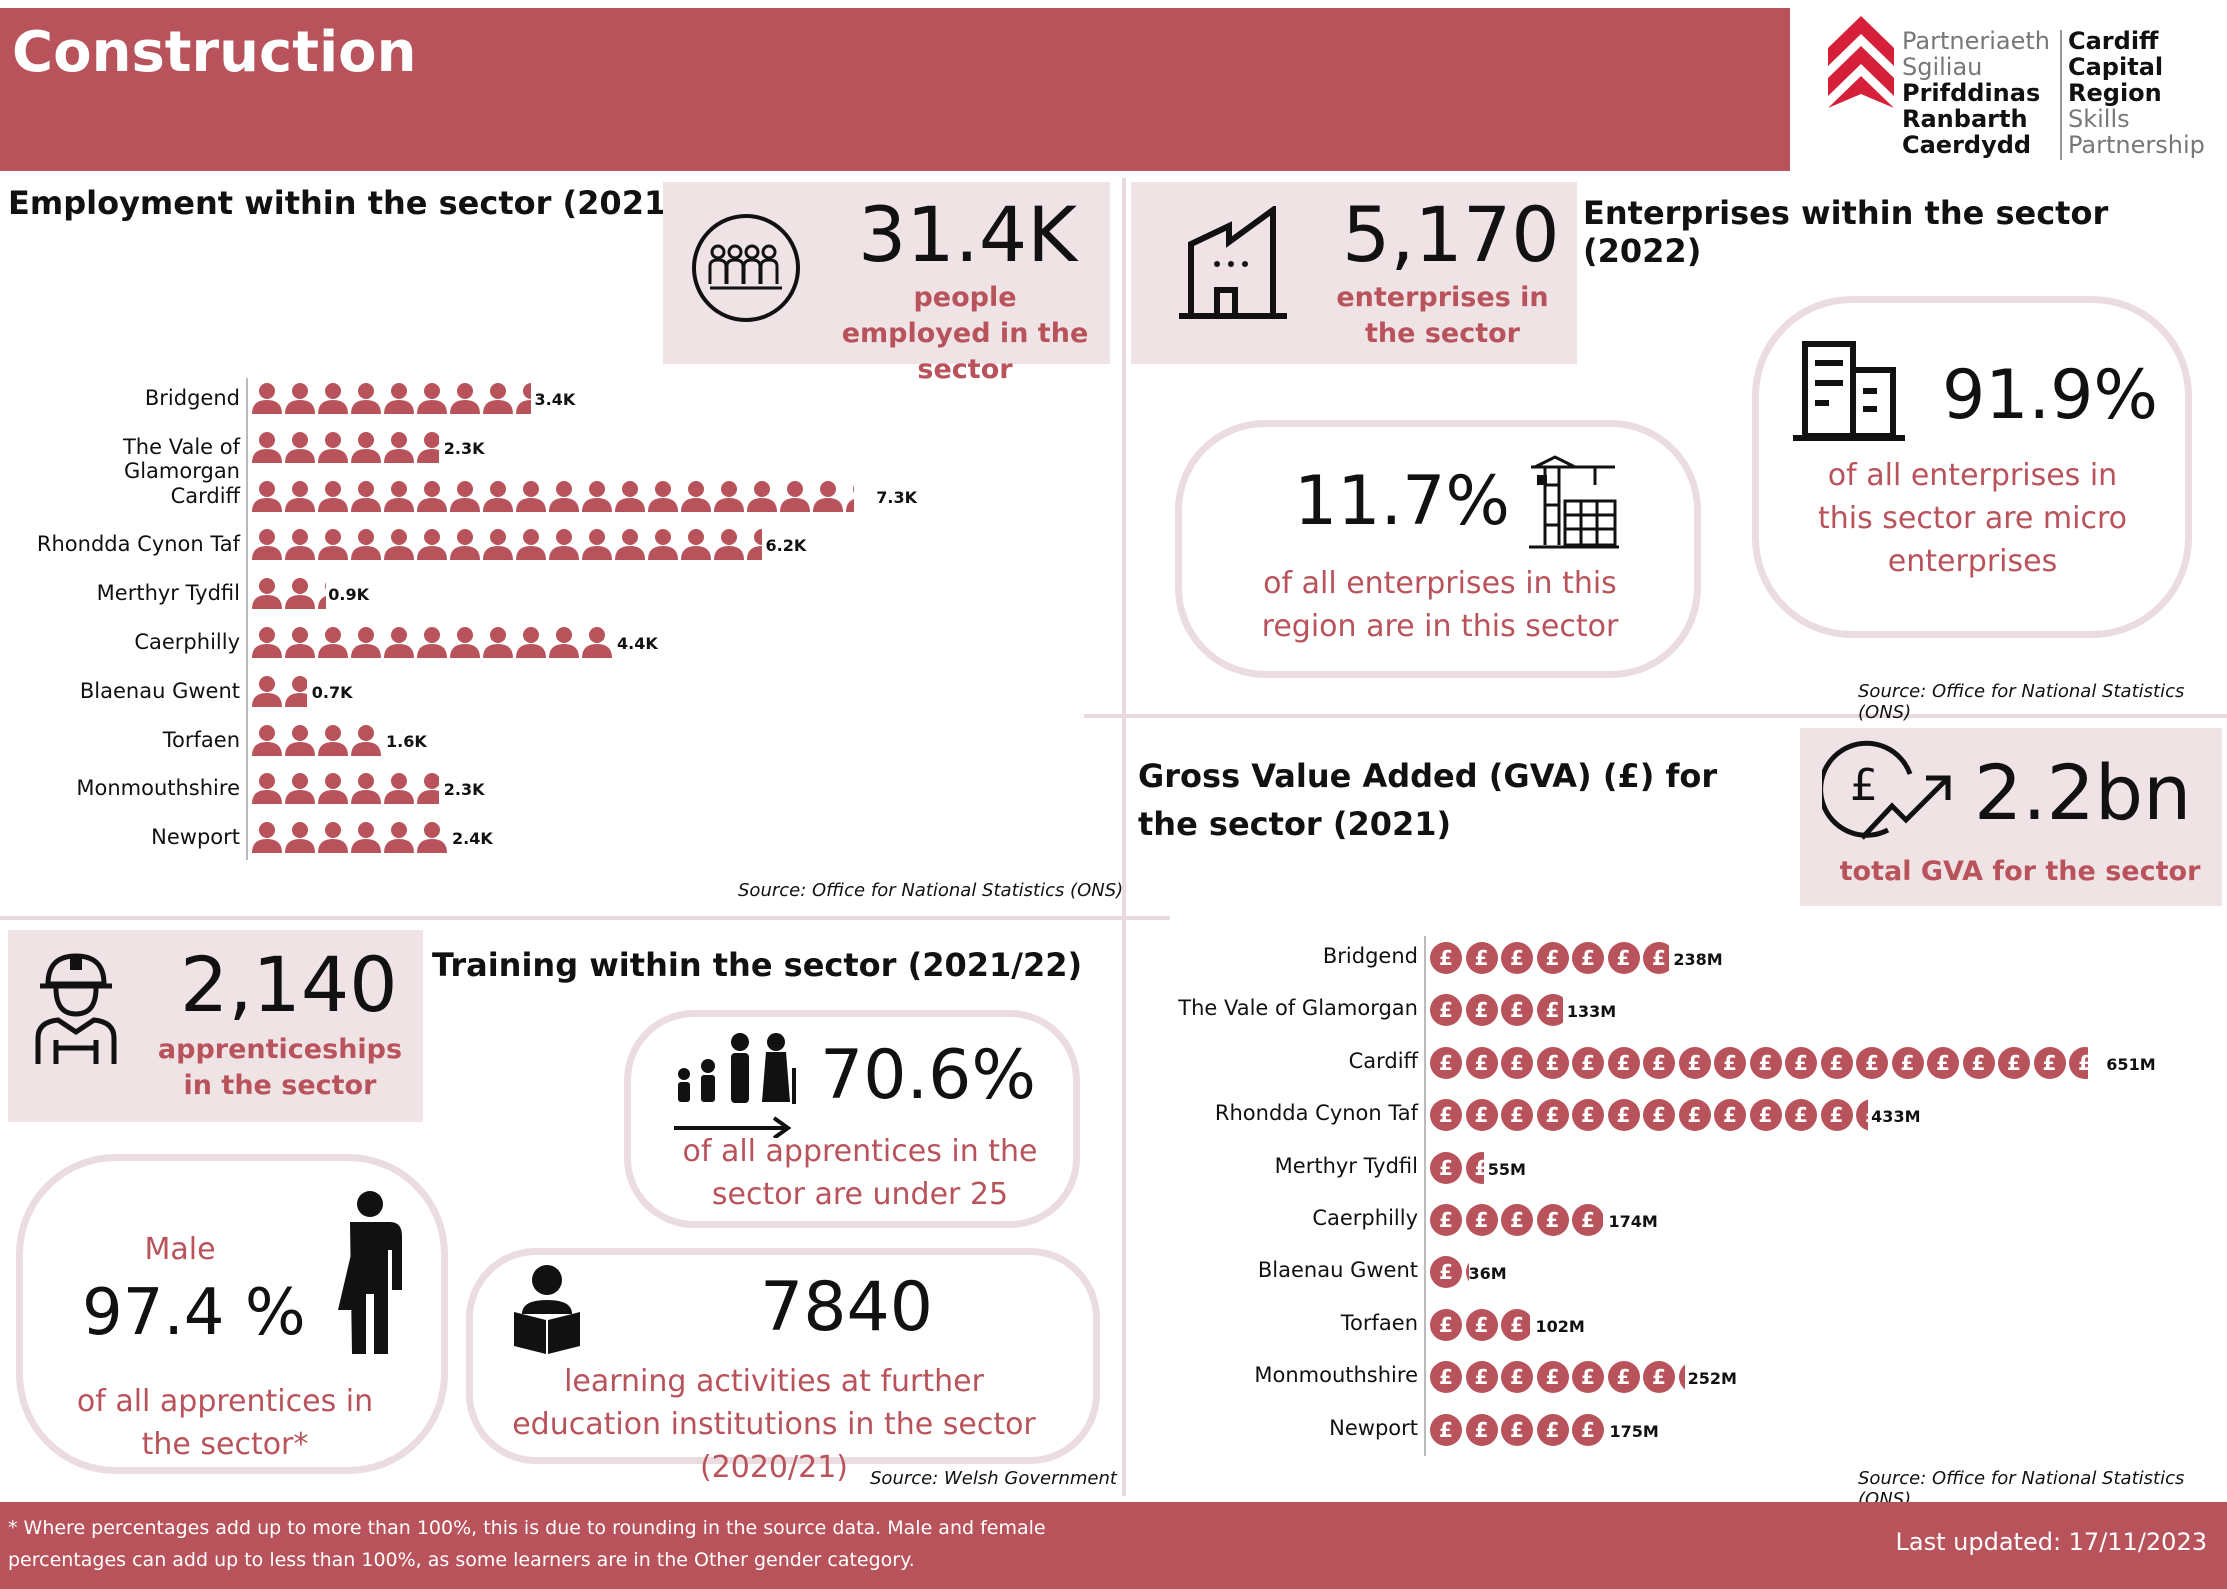  What do you see at coordinates (896, 497) in the screenshot?
I see `employment-value-label: 7.3K` at bounding box center [896, 497].